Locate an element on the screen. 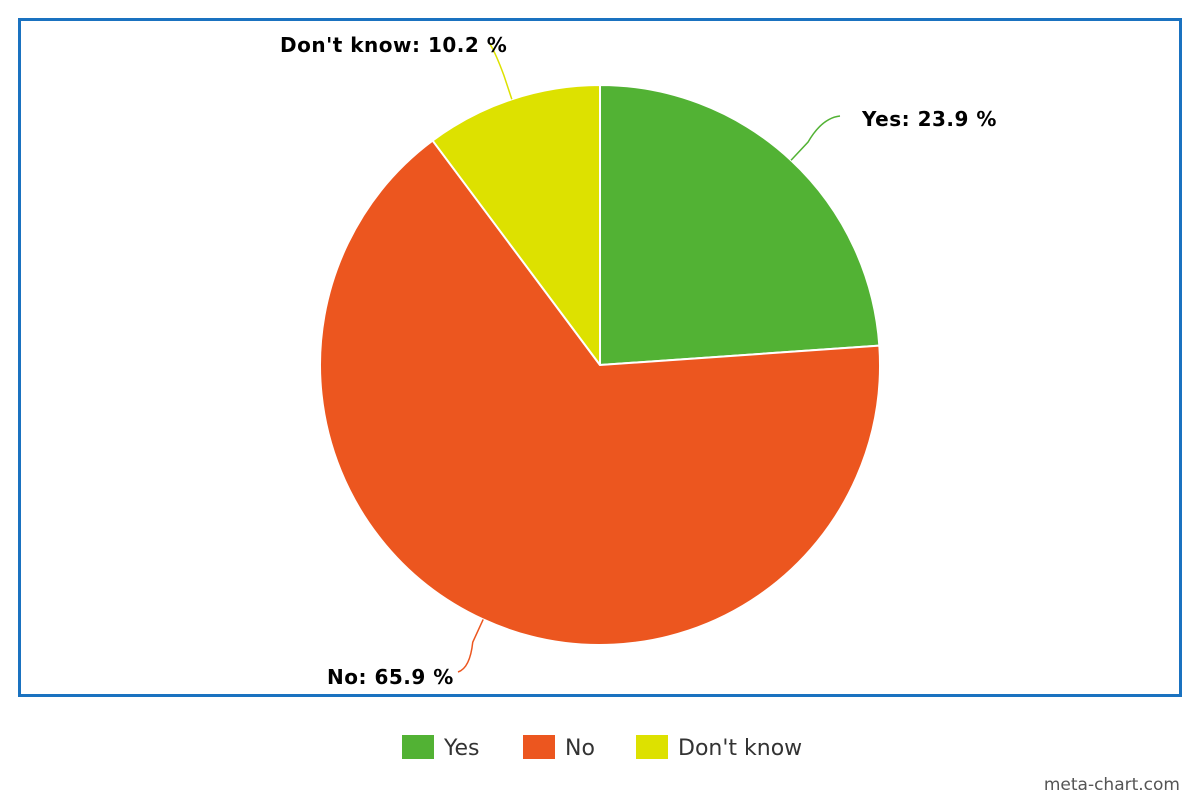  slice-label-no: No: 65.9 % is located at coordinates (390, 677).